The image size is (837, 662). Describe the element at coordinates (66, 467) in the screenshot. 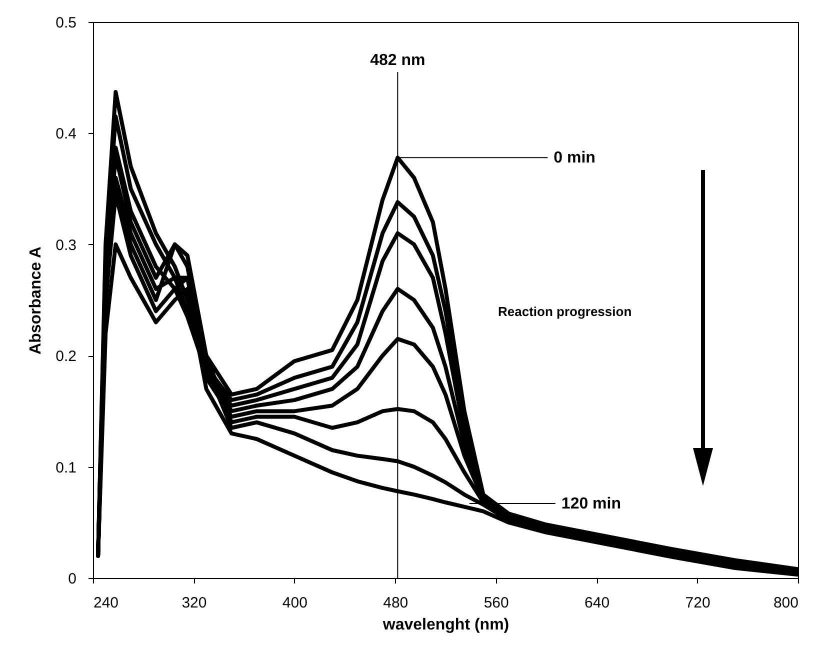

I see `y-tick-label: 0.1` at that location.